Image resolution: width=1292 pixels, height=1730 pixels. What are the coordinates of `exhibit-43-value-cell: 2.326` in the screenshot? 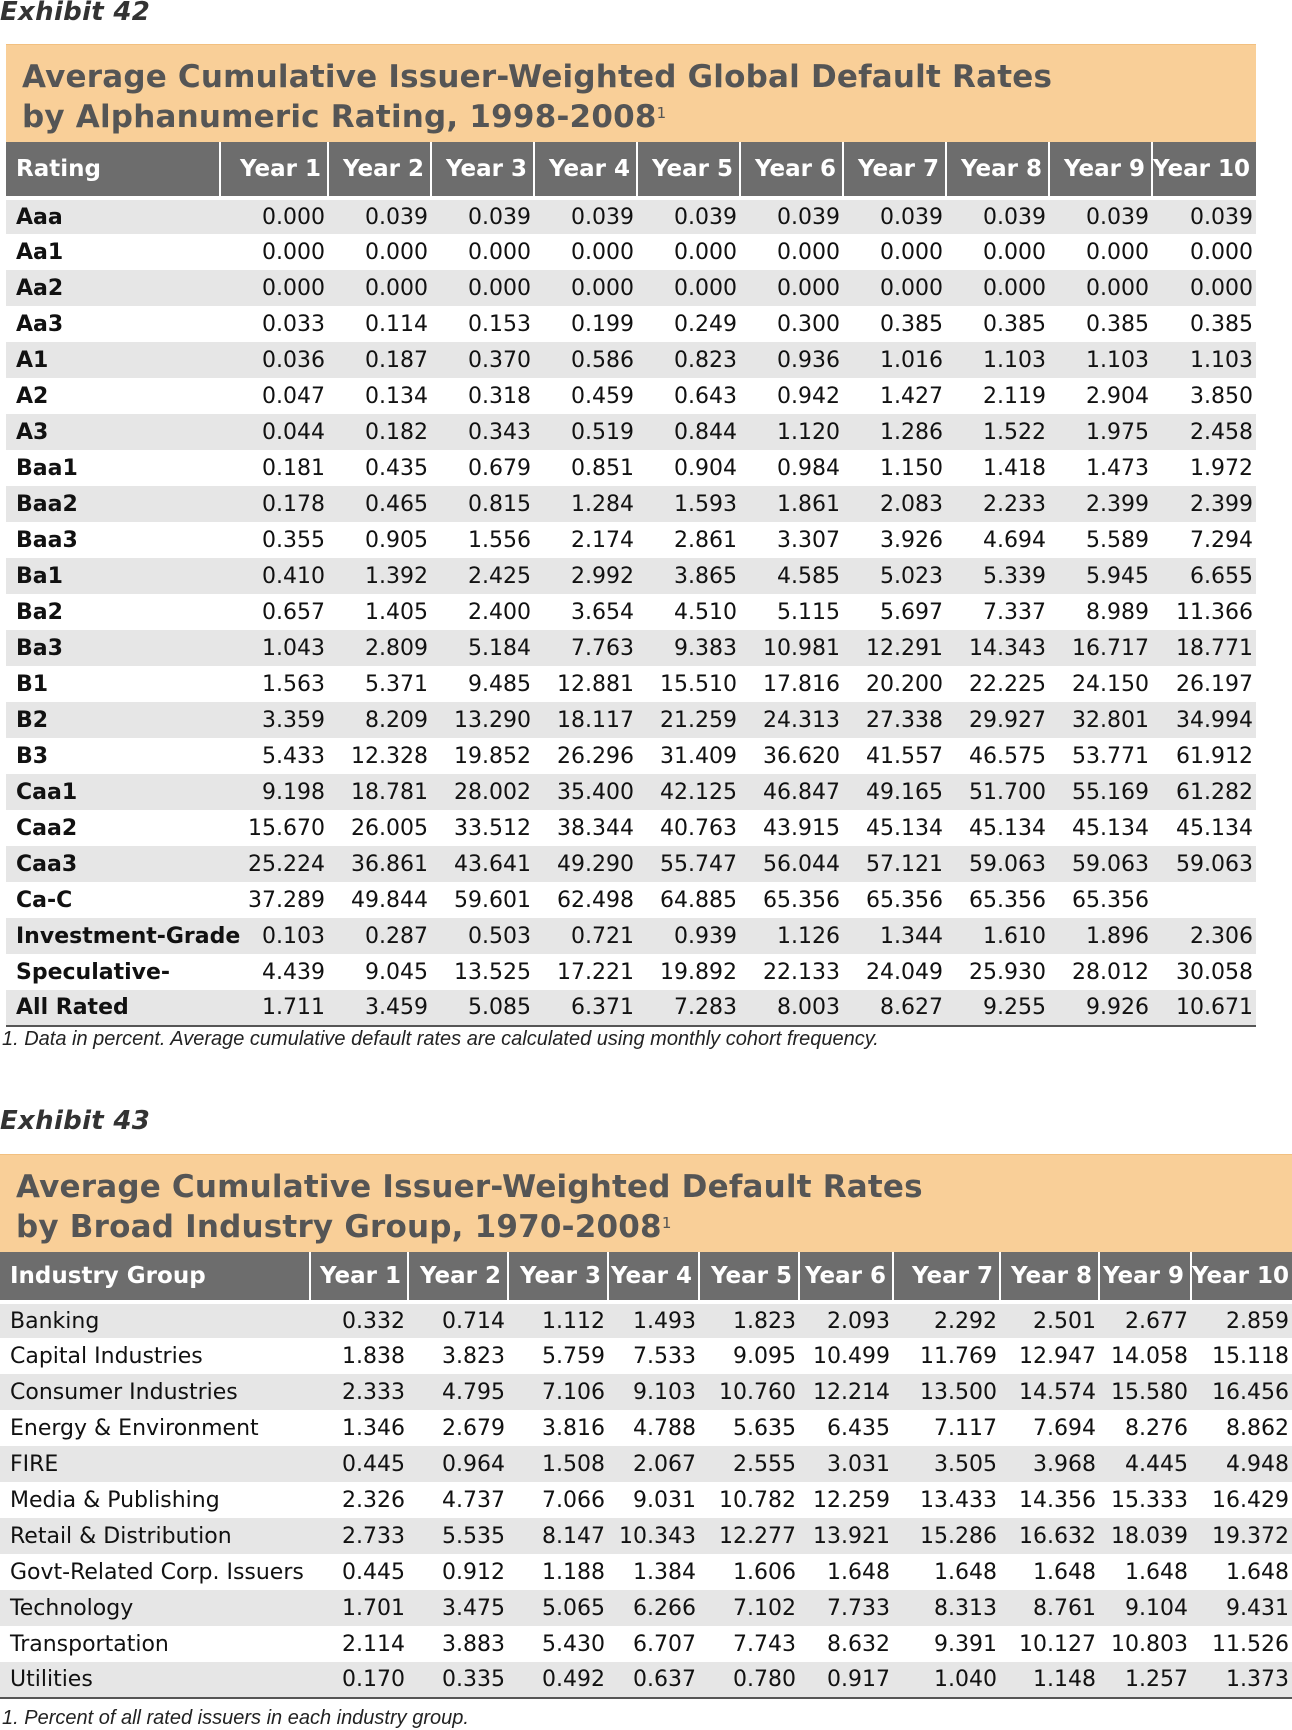 It's located at (359, 1500).